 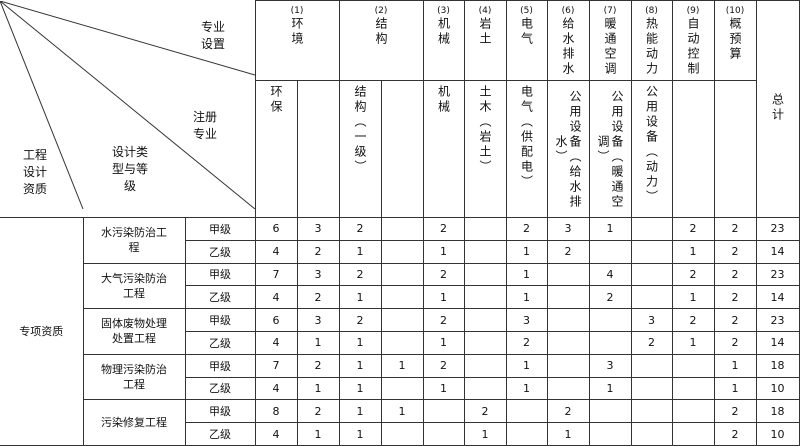 What do you see at coordinates (134, 240) in the screenshot?
I see `project-name: 水污染防治工程` at bounding box center [134, 240].